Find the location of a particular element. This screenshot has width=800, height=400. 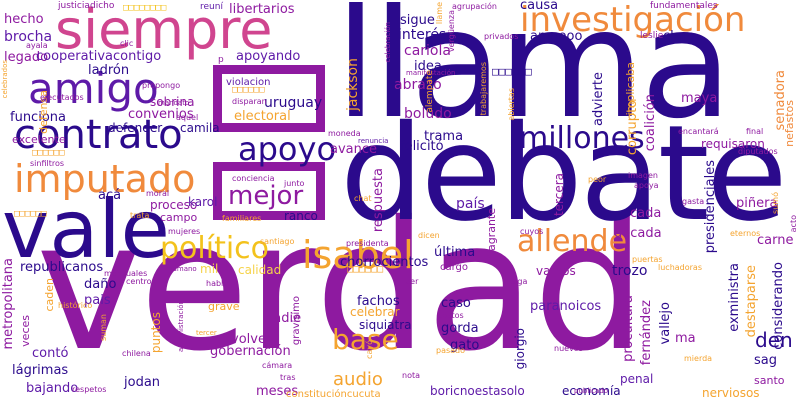

word-meses: meses is located at coordinates (277, 391).